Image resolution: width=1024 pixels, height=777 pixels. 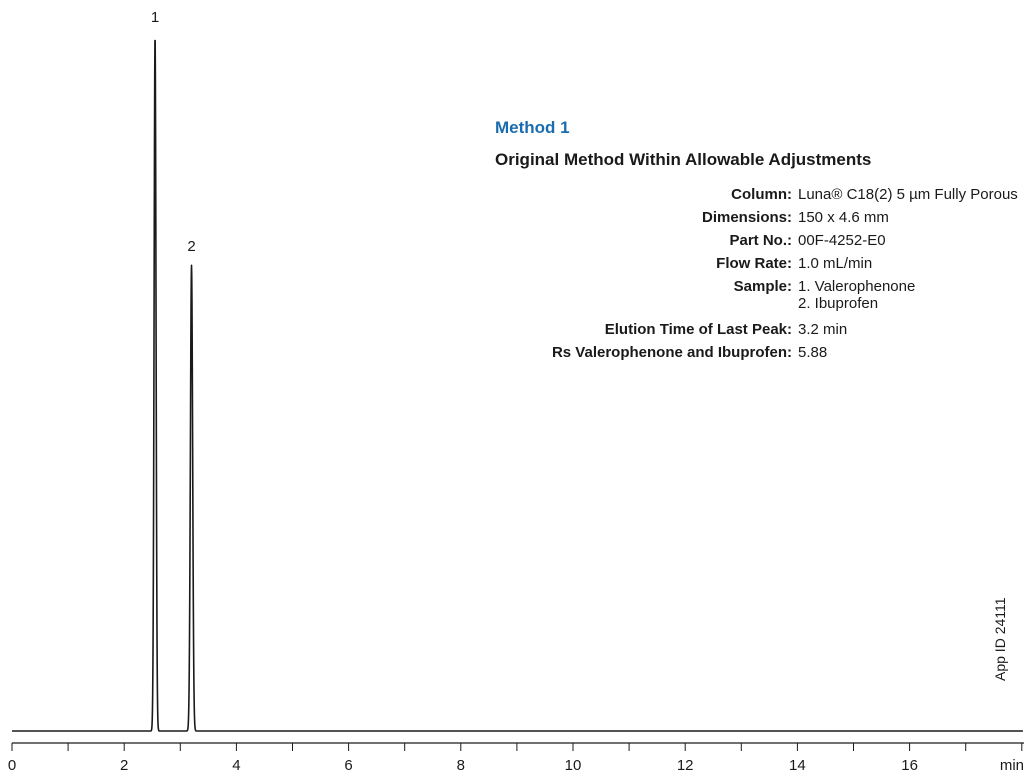 I want to click on x-tick-label: 16, so click(x=909, y=765).